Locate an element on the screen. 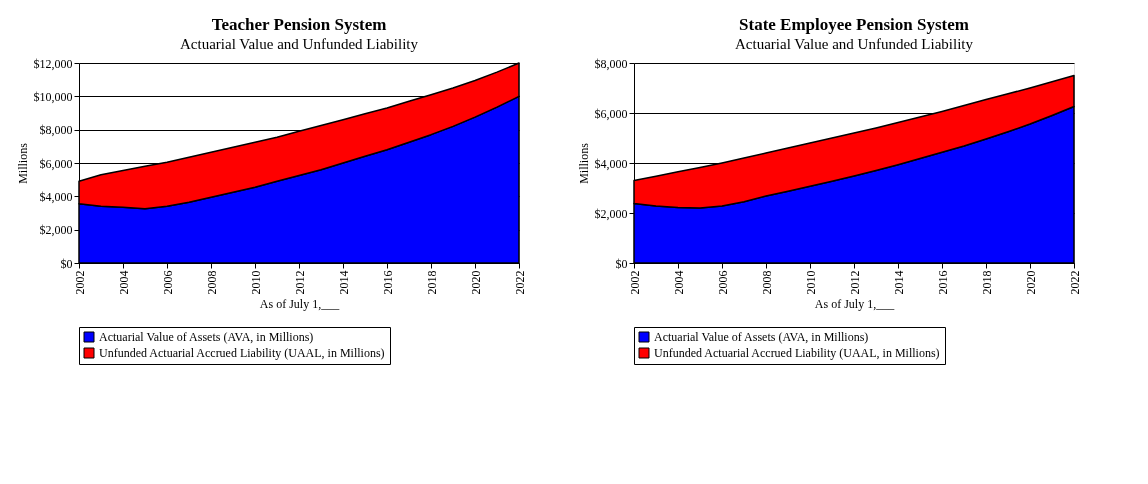  y-tick-label: $12,000 is located at coordinates (53, 63).